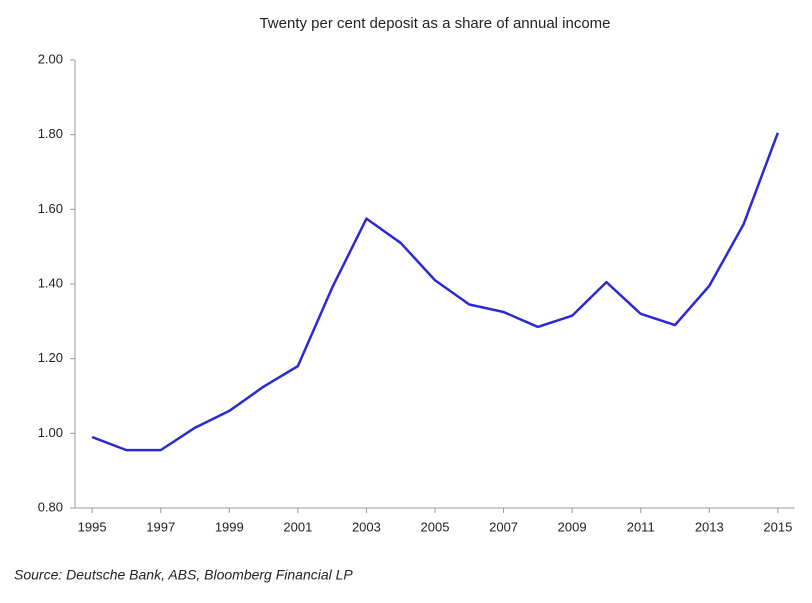 The image size is (812, 603). What do you see at coordinates (777, 526) in the screenshot?
I see `x-tick-label: 2015` at bounding box center [777, 526].